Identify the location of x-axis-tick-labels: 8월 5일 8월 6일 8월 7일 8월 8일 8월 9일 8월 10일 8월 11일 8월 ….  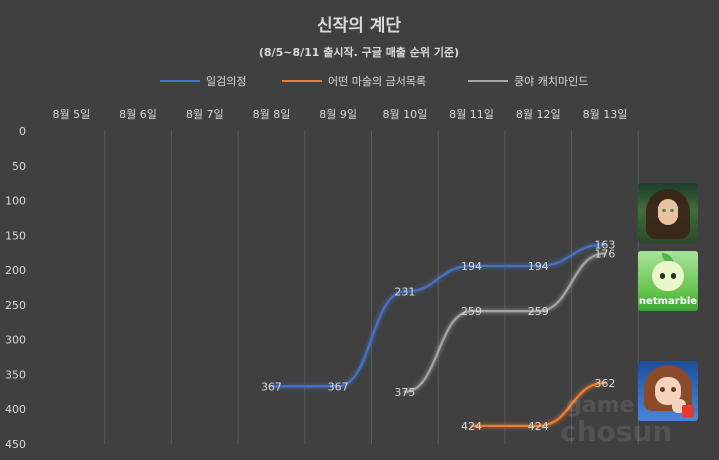
(339, 114).